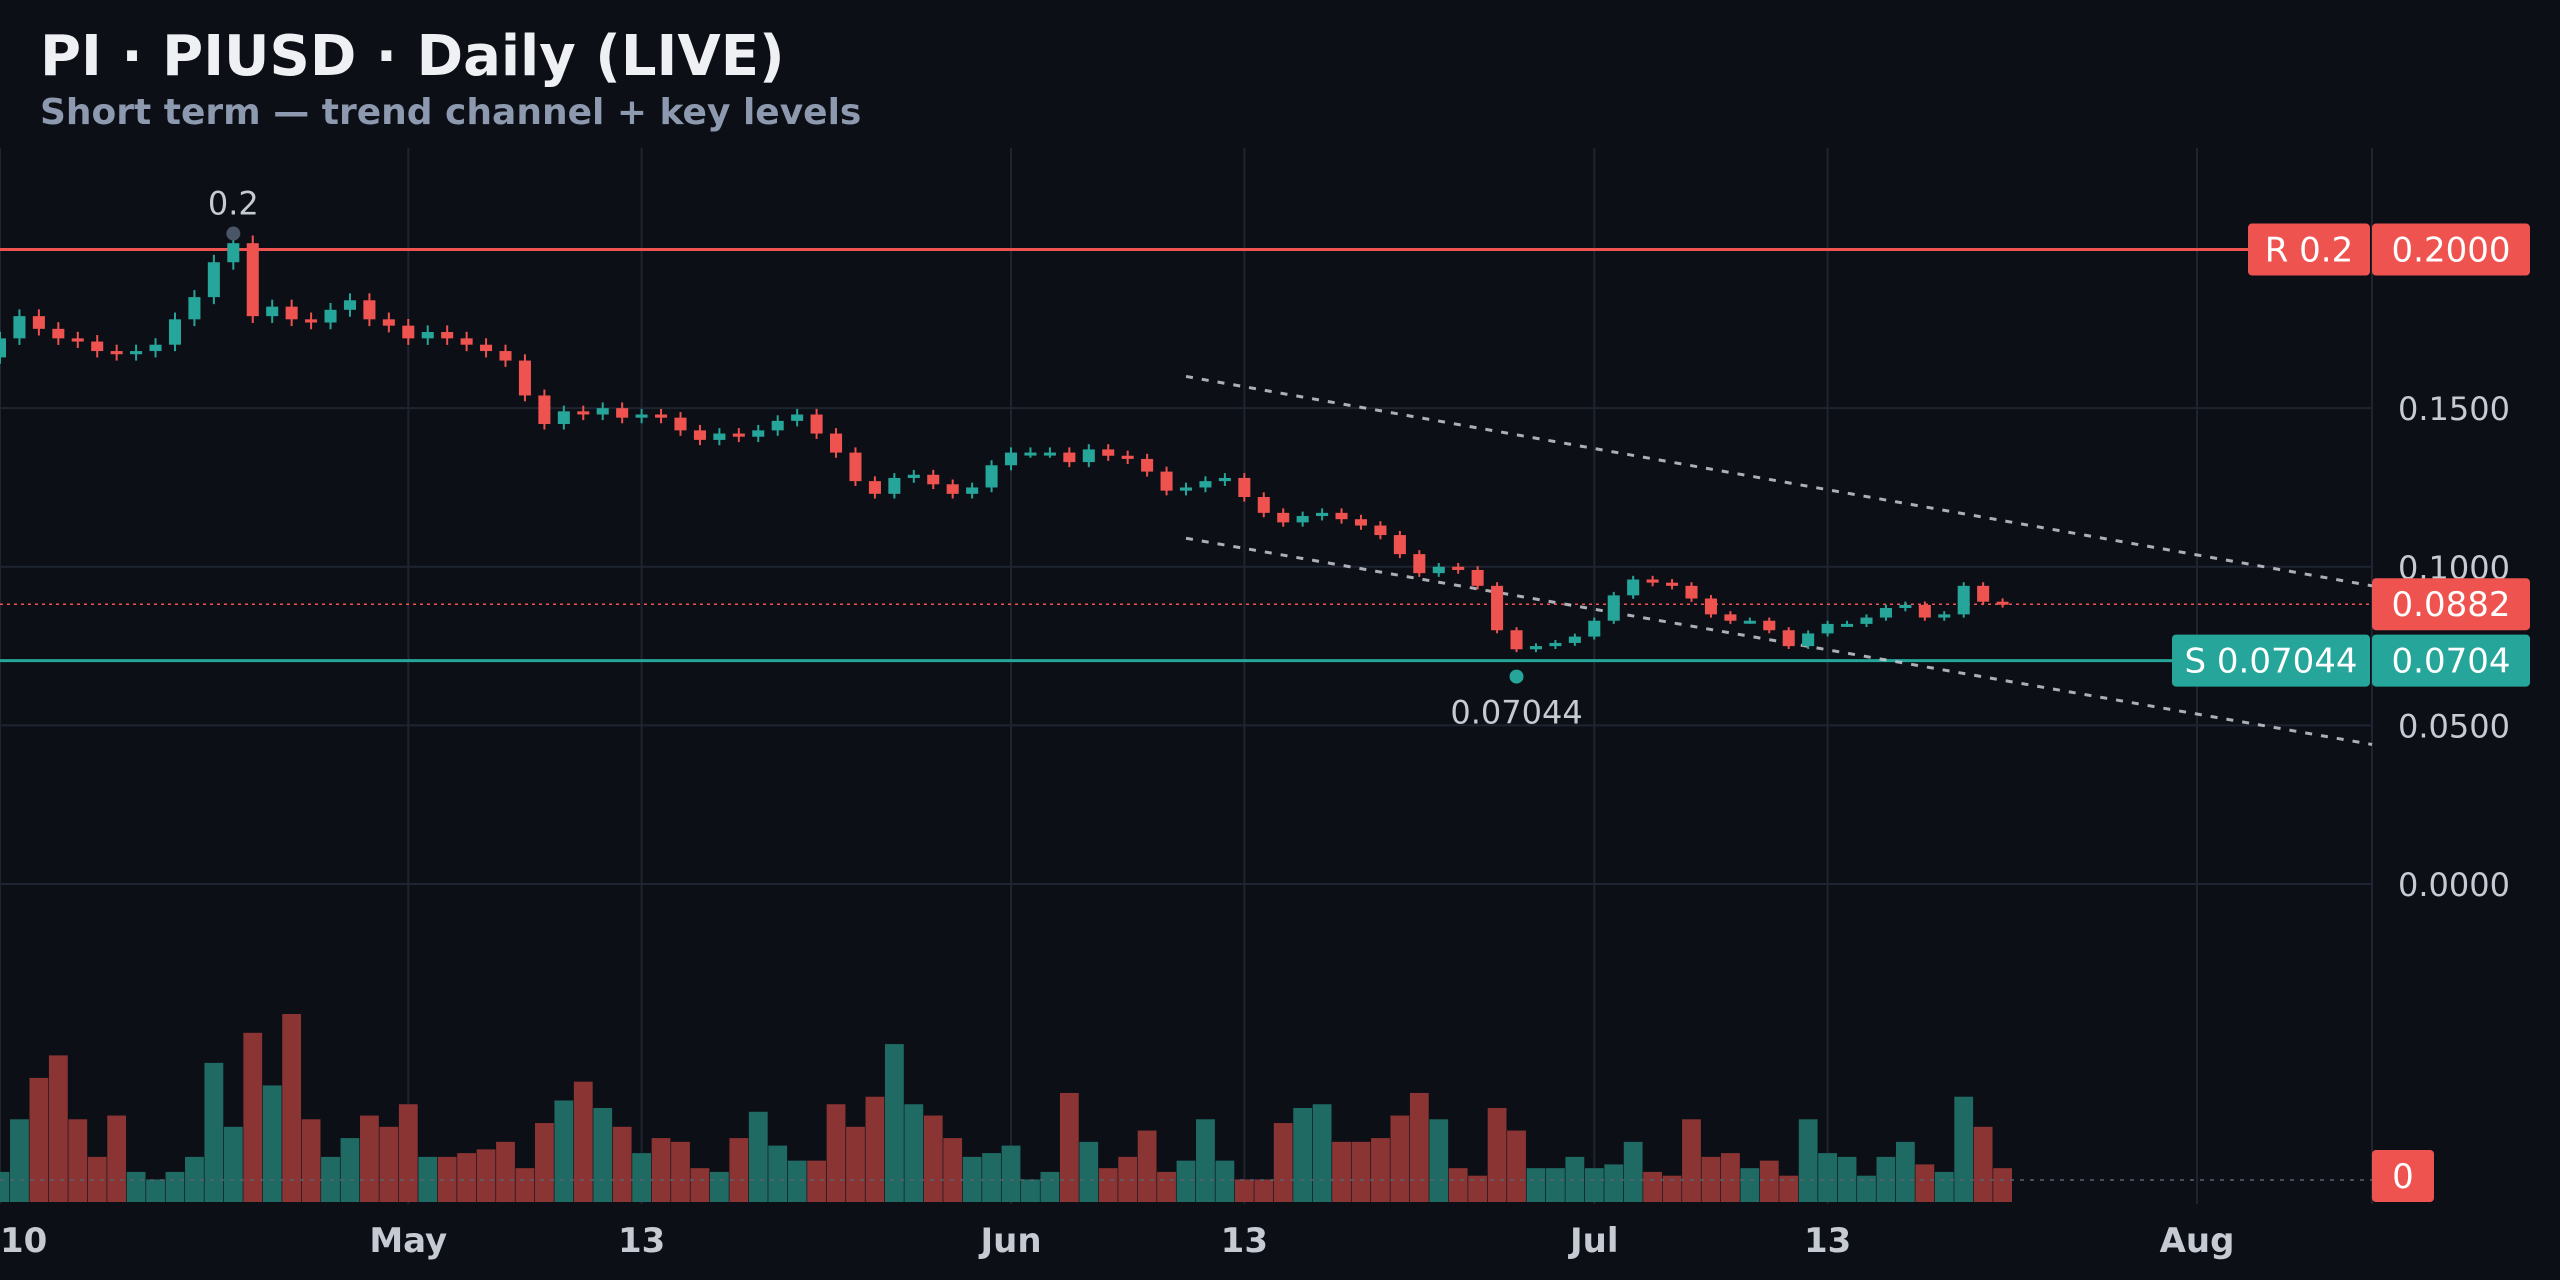 Image resolution: width=2560 pixels, height=1280 pixels. Describe the element at coordinates (412, 56) in the screenshot. I see `chart-title: PI · PIUSD · Daily (LIVE)` at that location.